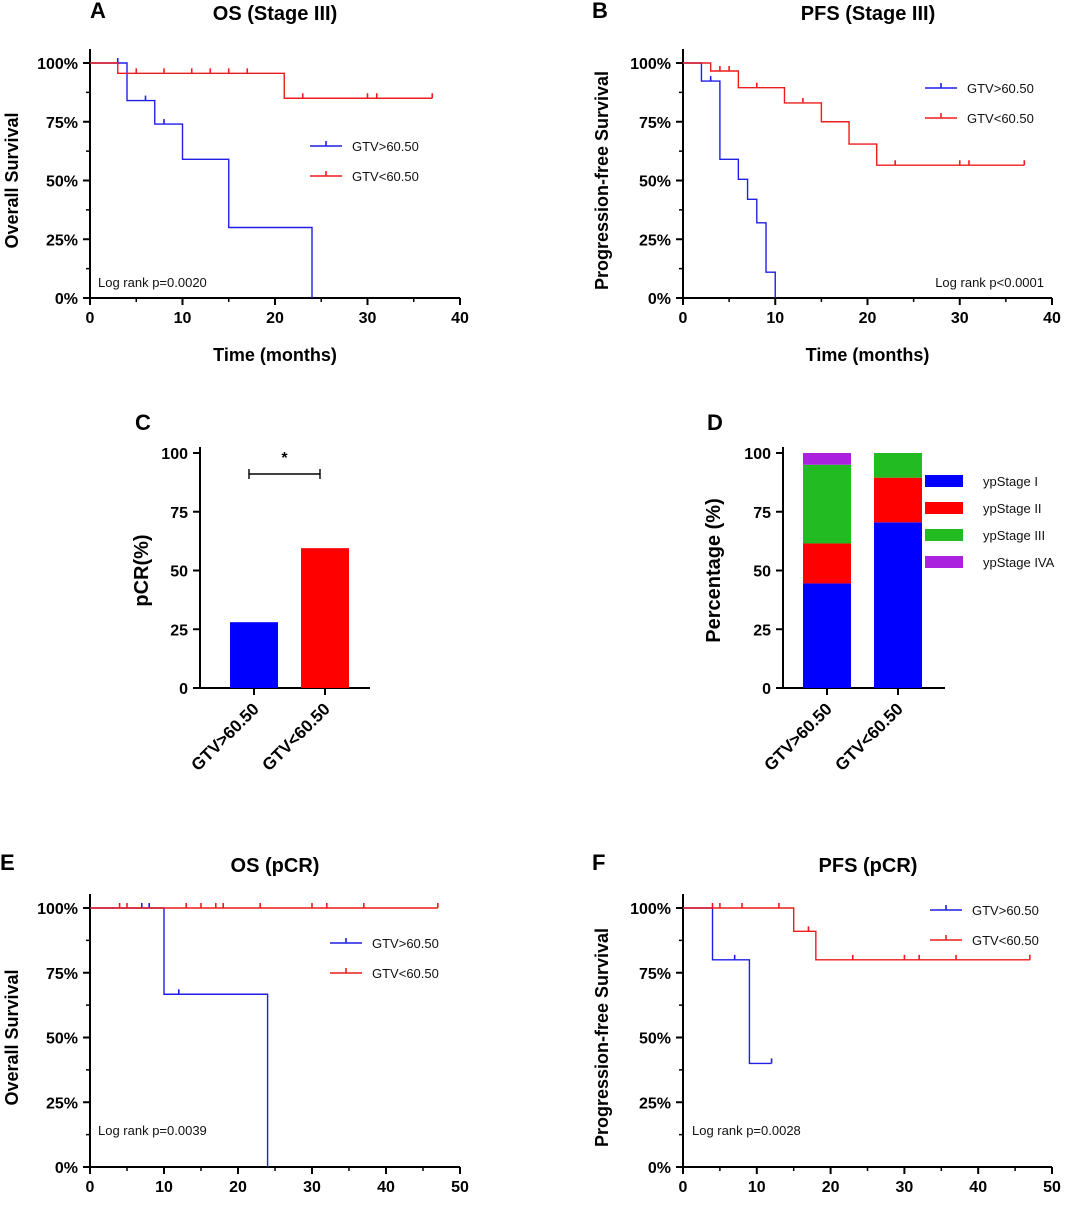  Describe the element at coordinates (152, 1130) in the screenshot. I see `log-rank-annotation: Log rank p=0.0039` at that location.